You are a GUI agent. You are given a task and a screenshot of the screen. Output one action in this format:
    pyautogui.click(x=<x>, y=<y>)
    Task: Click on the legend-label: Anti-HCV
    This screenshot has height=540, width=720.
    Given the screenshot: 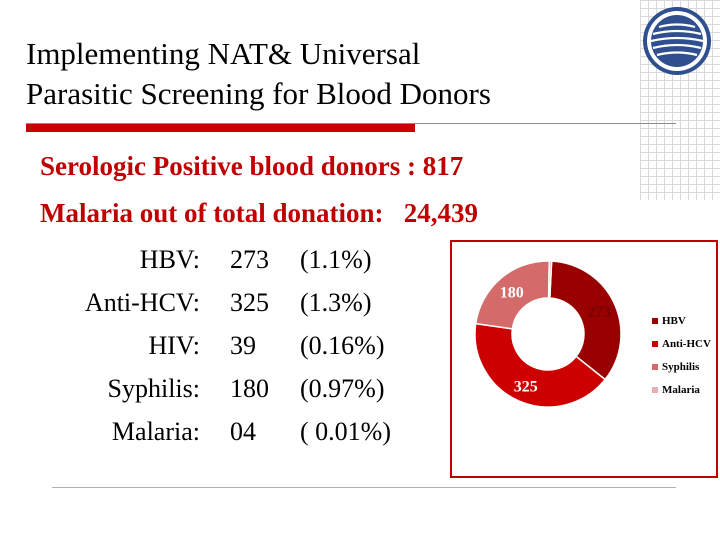 What is the action you would take?
    pyautogui.click(x=686, y=344)
    